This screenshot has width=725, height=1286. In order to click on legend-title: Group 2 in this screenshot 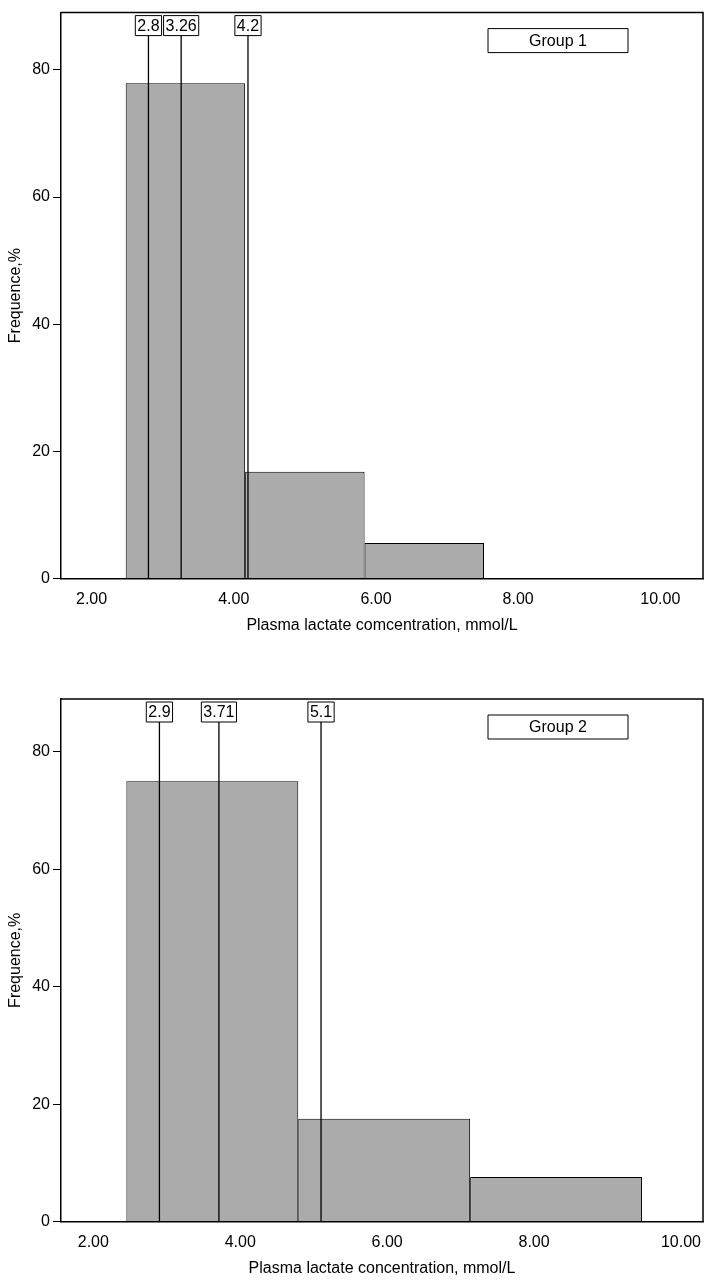, I will do `click(558, 727)`.